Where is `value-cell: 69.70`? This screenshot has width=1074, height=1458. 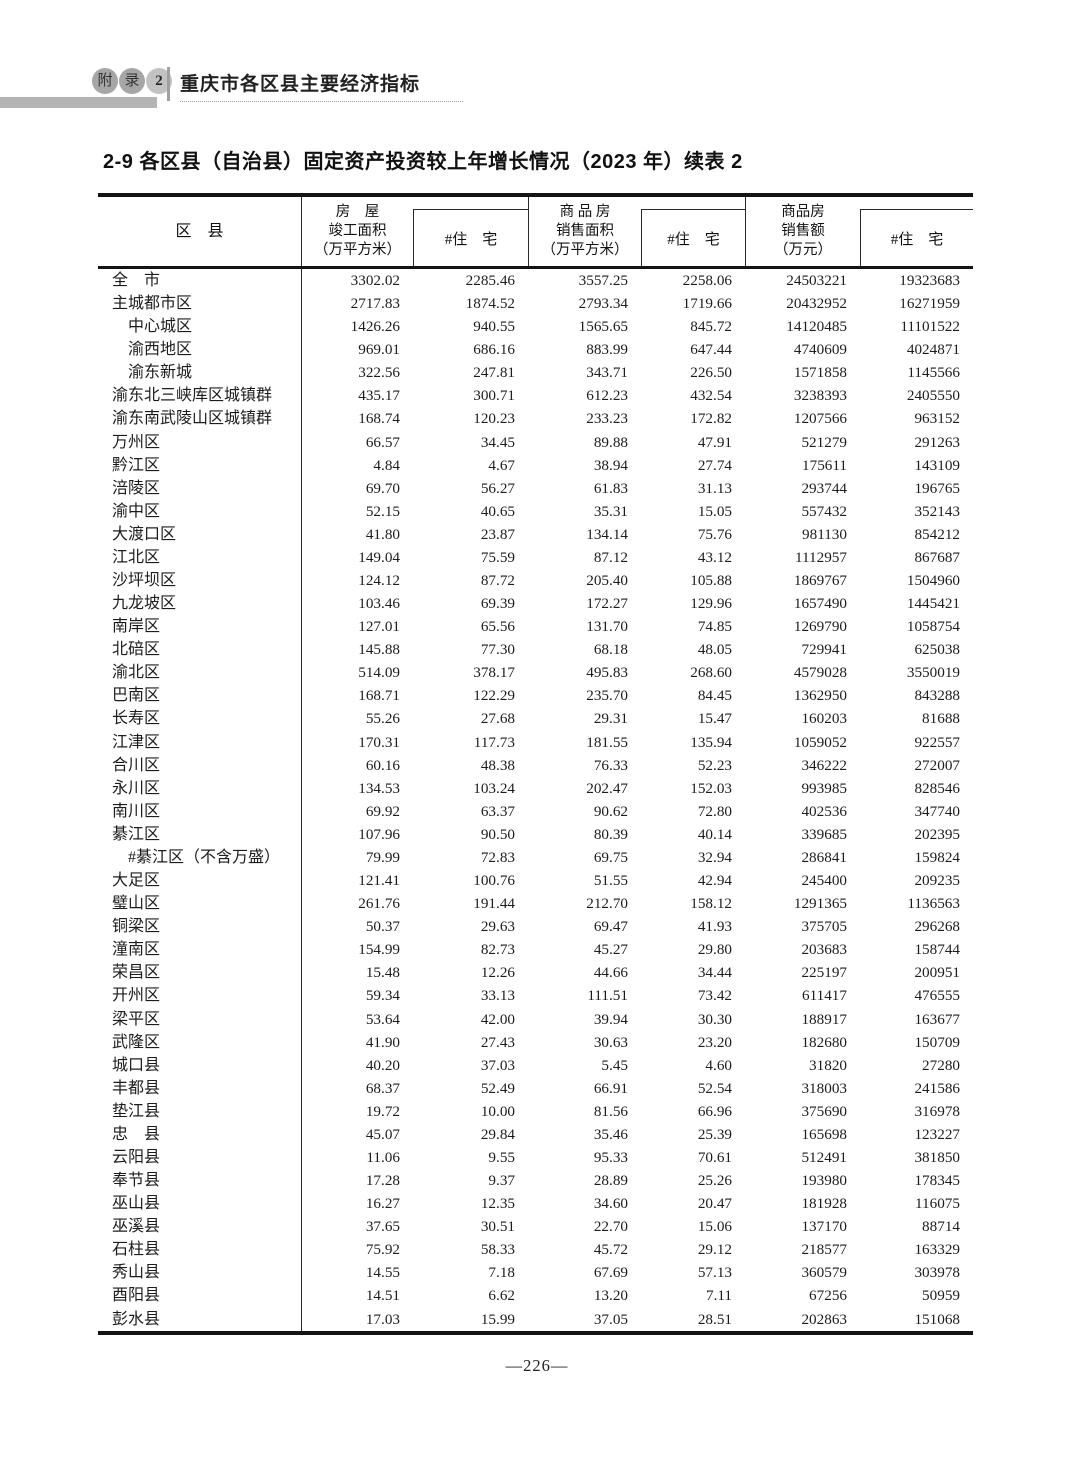
value-cell: 69.70 is located at coordinates (382, 488).